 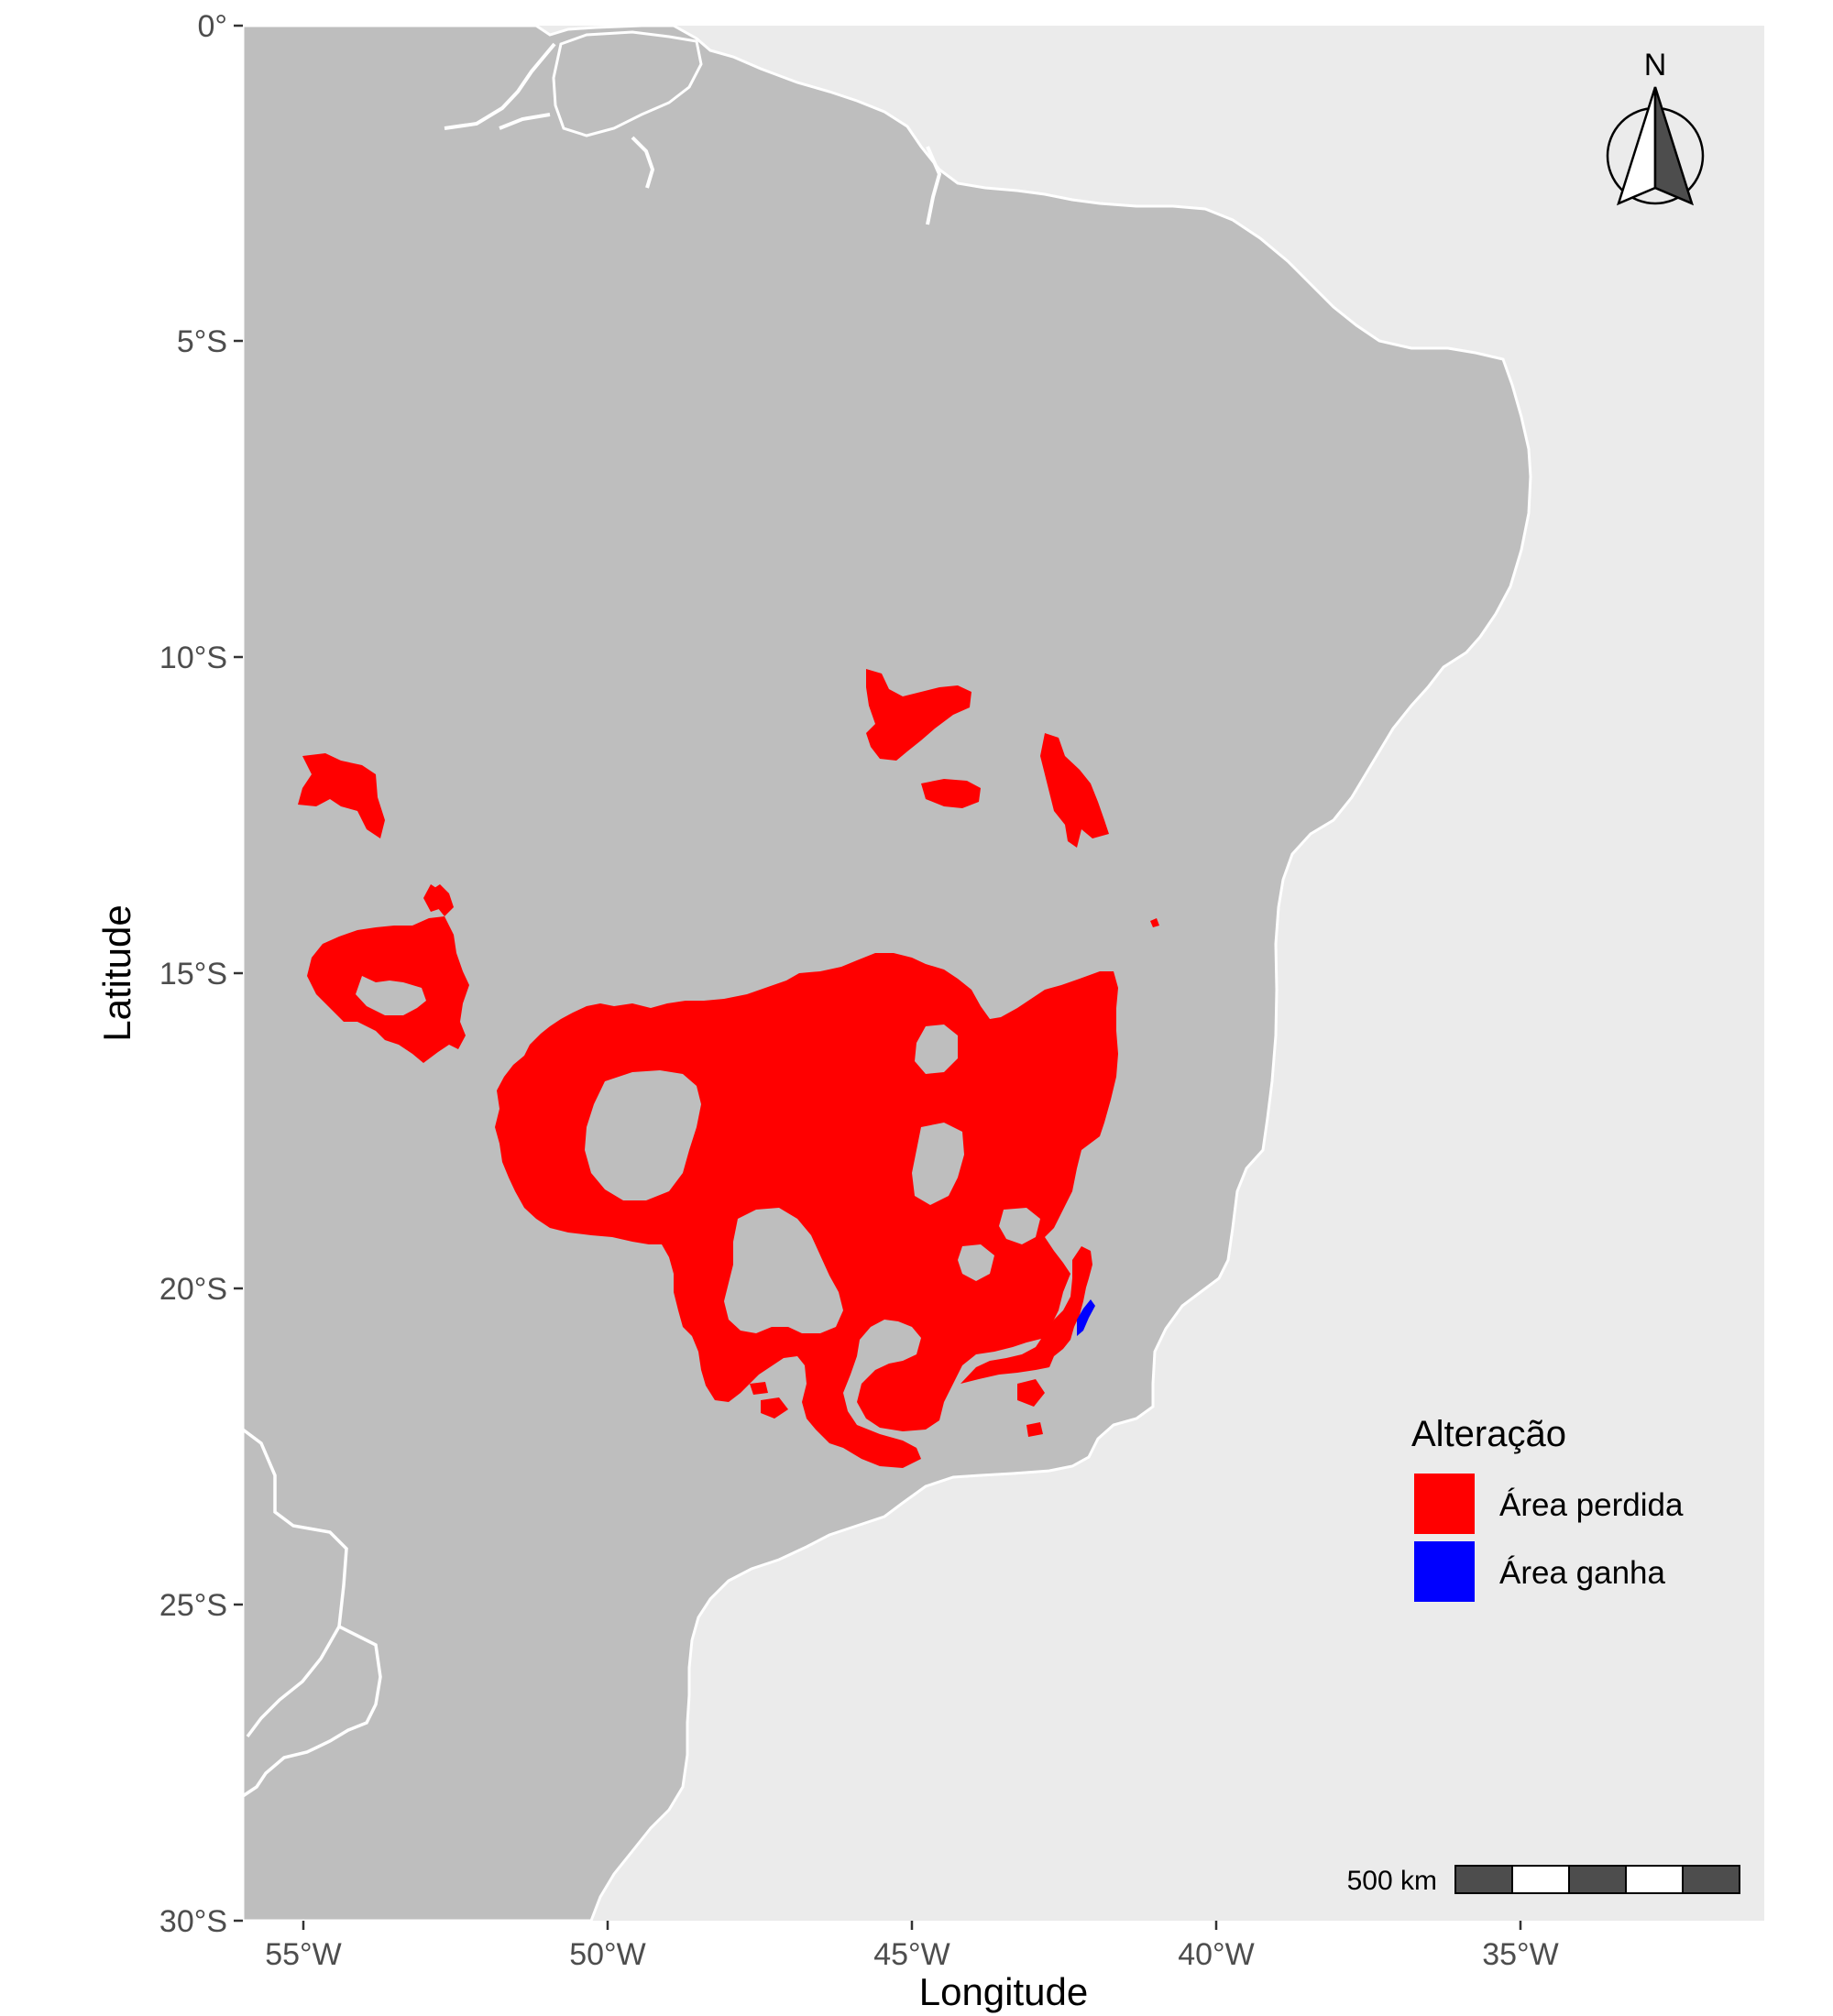 What do you see at coordinates (1520, 1954) in the screenshot?
I see `x-tick-label: 35°W` at bounding box center [1520, 1954].